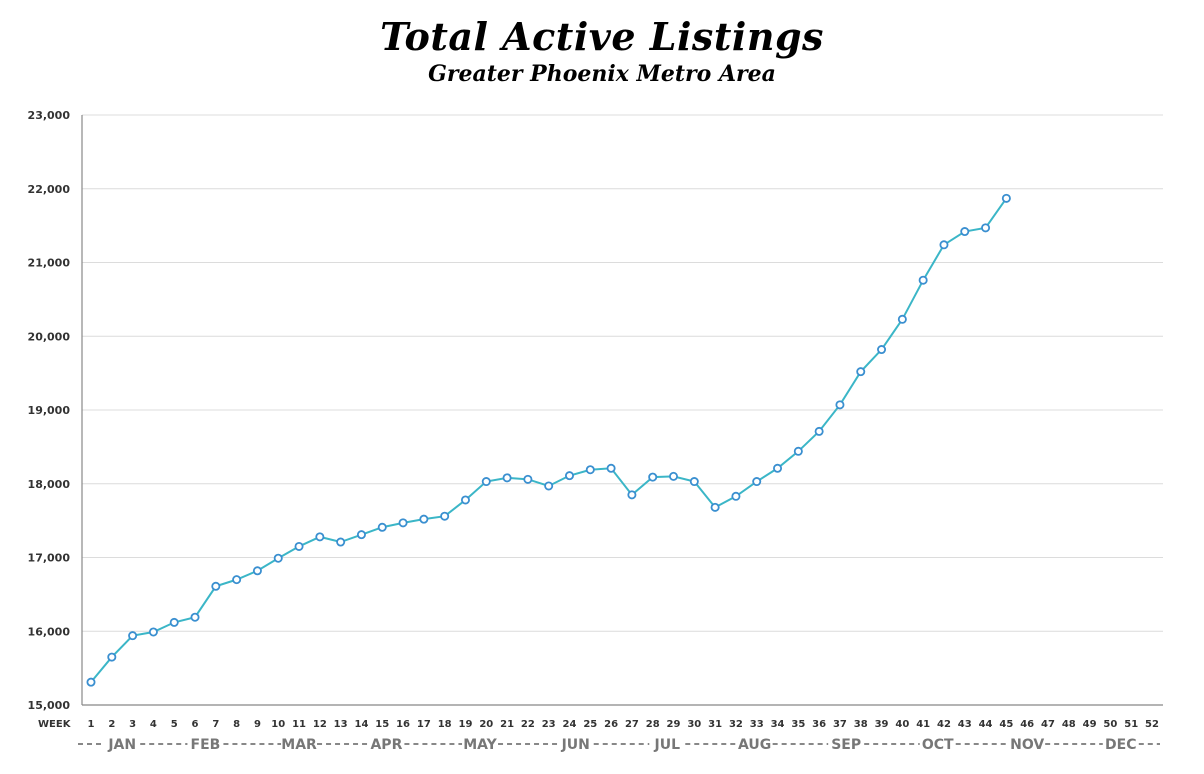  What do you see at coordinates (1152, 724) in the screenshot?
I see `x-tick-label: 52` at bounding box center [1152, 724].